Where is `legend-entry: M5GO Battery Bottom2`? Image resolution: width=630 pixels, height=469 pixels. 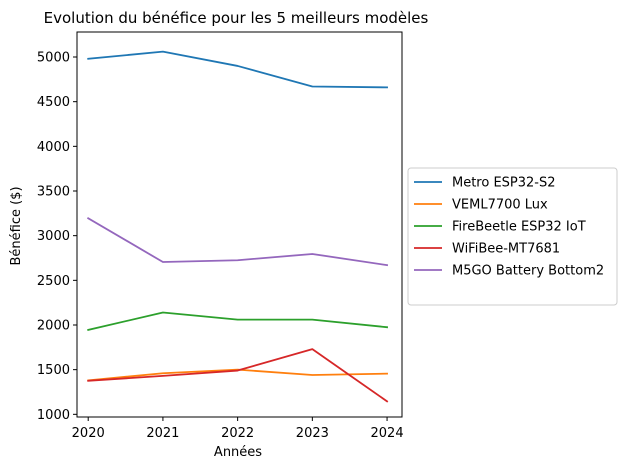 legend-entry: M5GO Battery Bottom2 is located at coordinates (528, 271).